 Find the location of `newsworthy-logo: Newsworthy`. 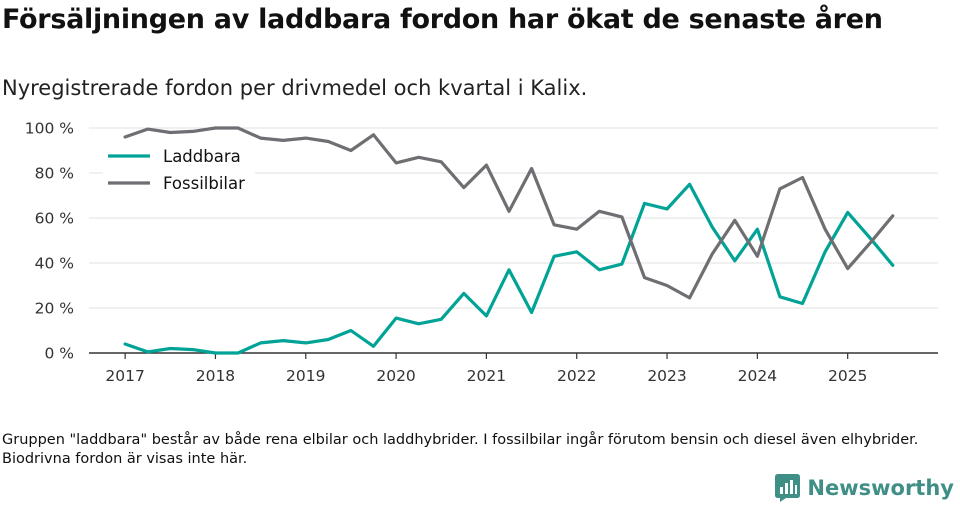

newsworthy-logo: Newsworthy is located at coordinates (864, 488).